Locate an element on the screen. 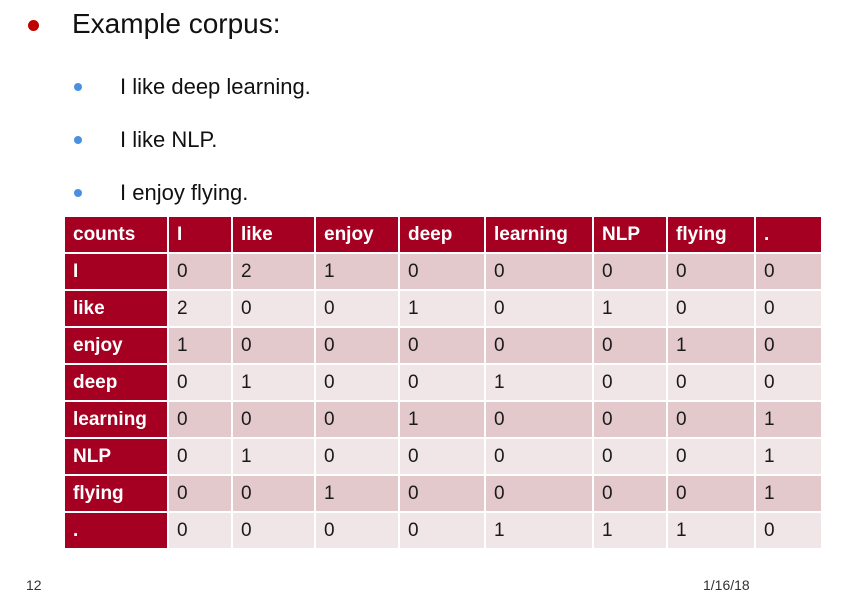 Image resolution: width=867 pixels, height=613 pixels. list-item: I like NLP. is located at coordinates (191, 139).